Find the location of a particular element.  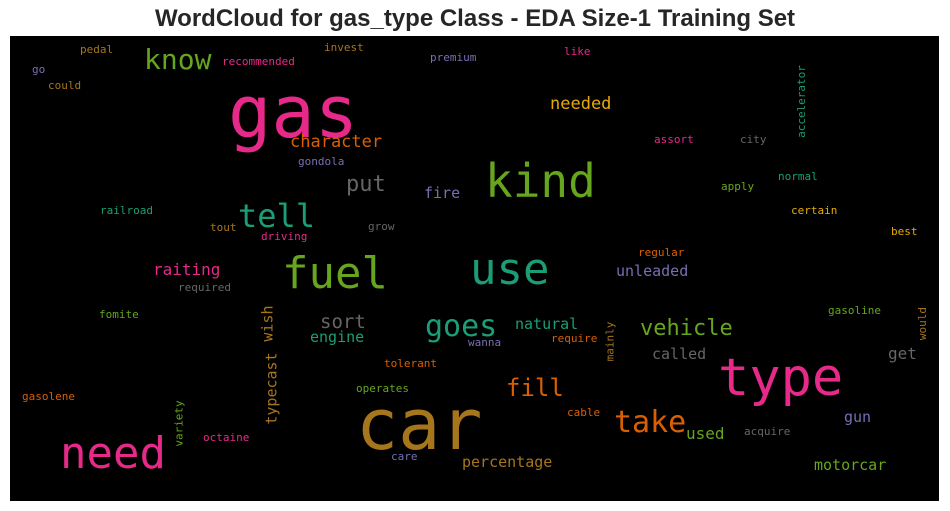

word-get: get is located at coordinates (902, 353).